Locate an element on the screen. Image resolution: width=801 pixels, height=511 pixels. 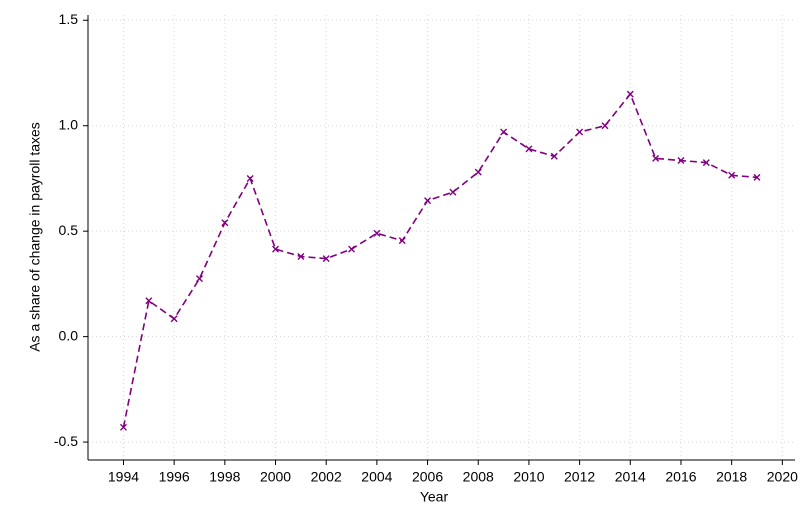
x-tick-label: 2012 is located at coordinates (579, 477).